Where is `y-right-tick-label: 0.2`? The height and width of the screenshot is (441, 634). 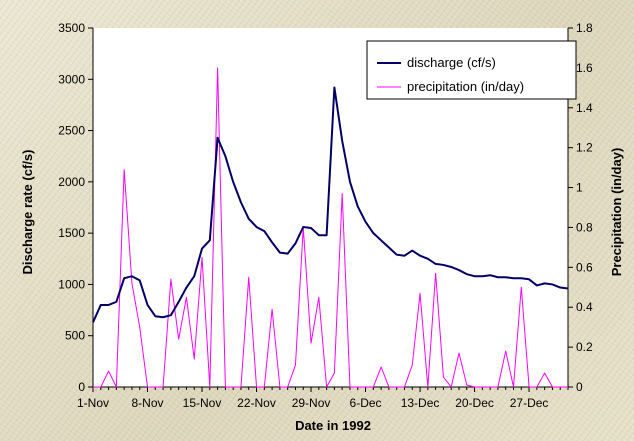 y-right-tick-label: 0.2 is located at coordinates (584, 347).